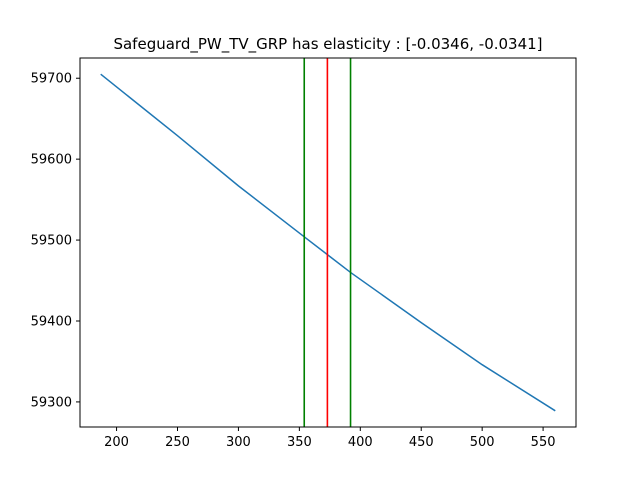 This screenshot has height=480, width=640. Describe the element at coordinates (51, 241) in the screenshot. I see `y-tick-label-59500: 59500` at that location.